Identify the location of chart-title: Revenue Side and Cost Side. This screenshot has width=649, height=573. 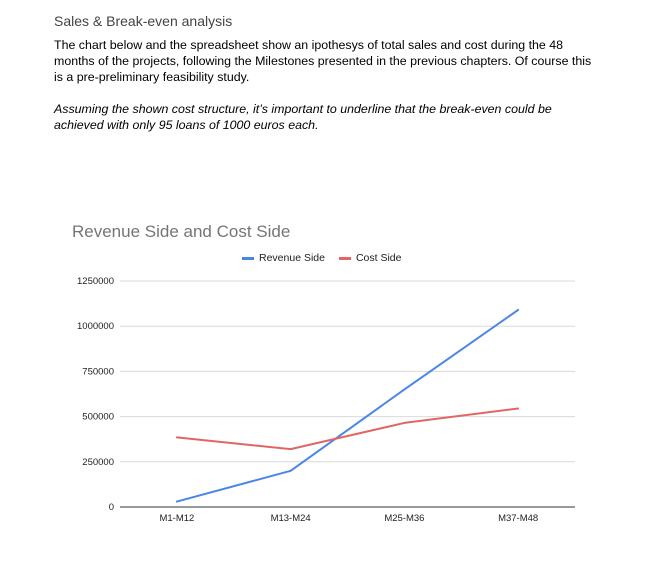
(181, 231).